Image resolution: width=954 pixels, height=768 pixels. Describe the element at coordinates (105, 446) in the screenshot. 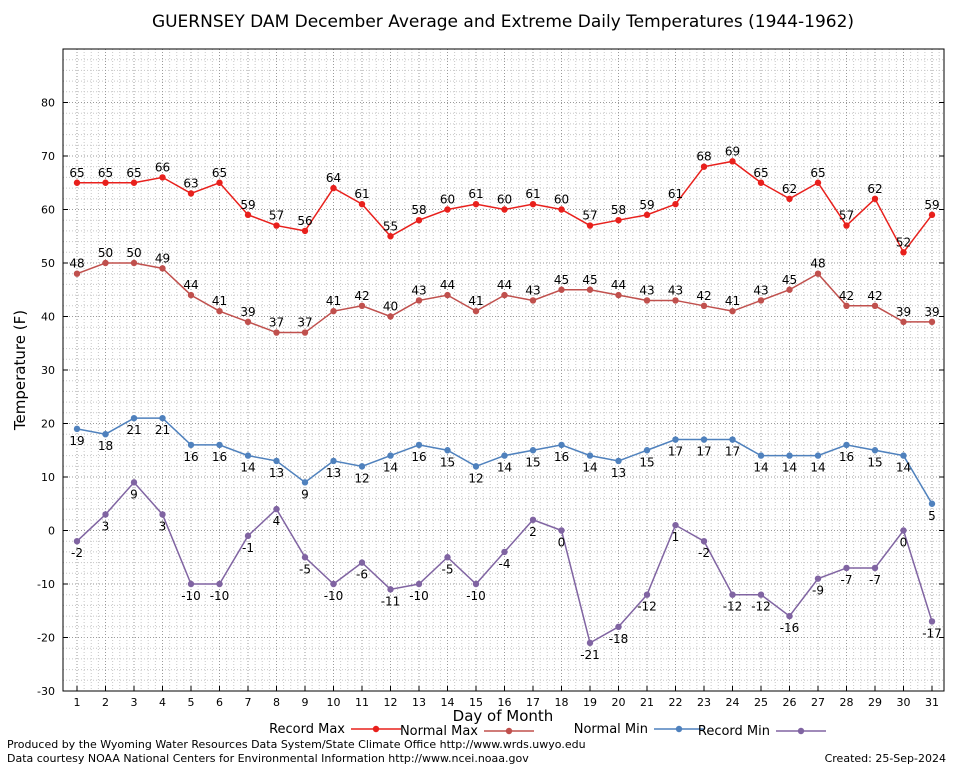

I see `normal-min-data-label: 18` at that location.